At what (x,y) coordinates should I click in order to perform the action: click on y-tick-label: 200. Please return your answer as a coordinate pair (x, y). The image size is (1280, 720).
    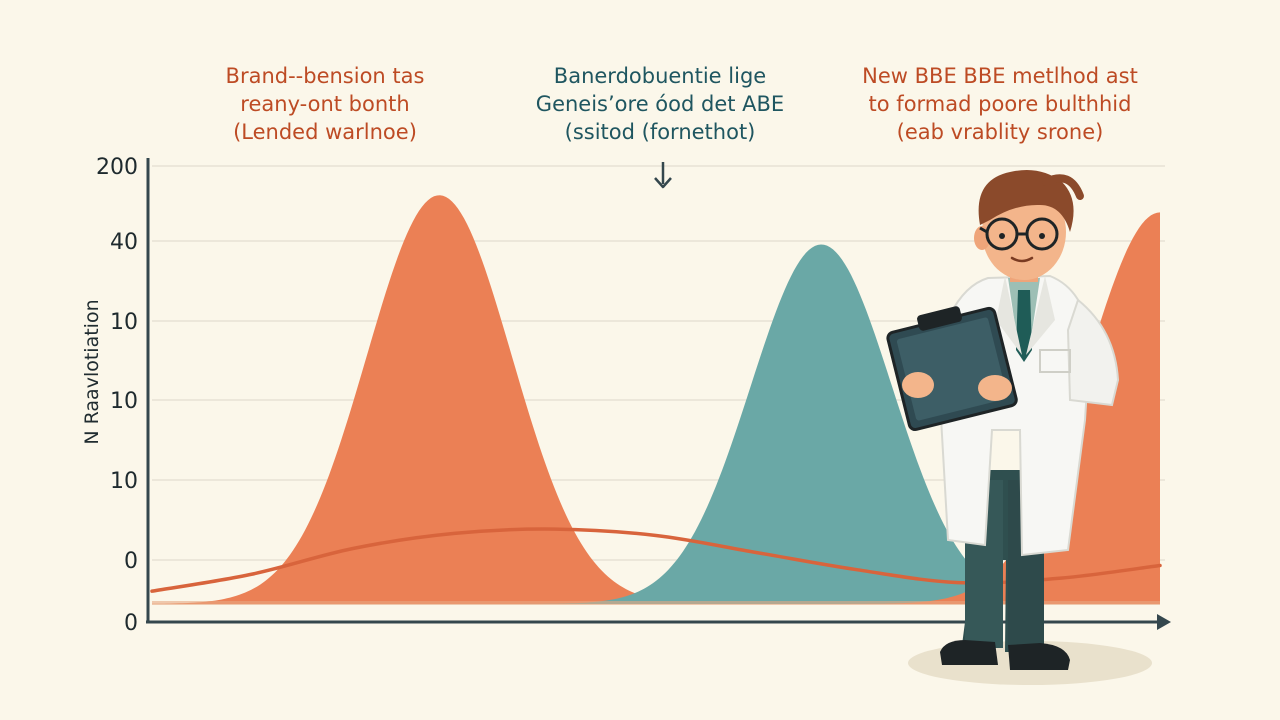
    Looking at the image, I should click on (117, 167).